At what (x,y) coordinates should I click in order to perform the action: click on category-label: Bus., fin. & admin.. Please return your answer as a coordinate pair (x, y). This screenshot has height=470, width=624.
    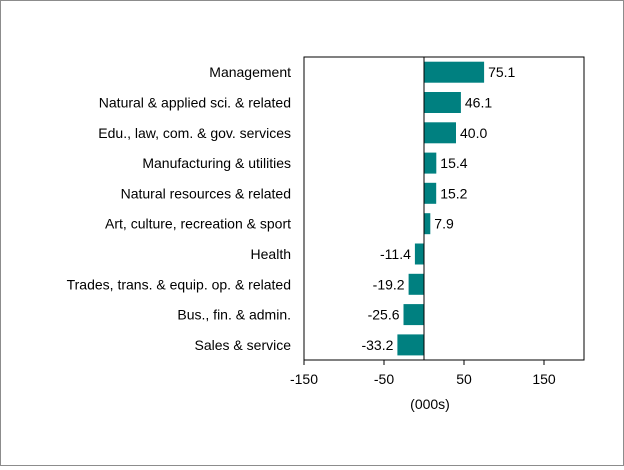
    Looking at the image, I should click on (234, 315).